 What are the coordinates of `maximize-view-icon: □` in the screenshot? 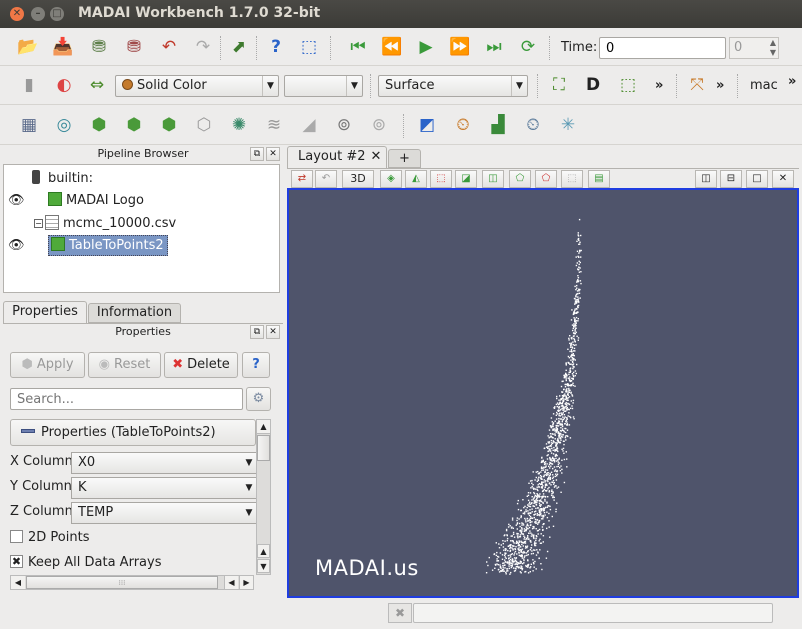 It's located at (757, 179).